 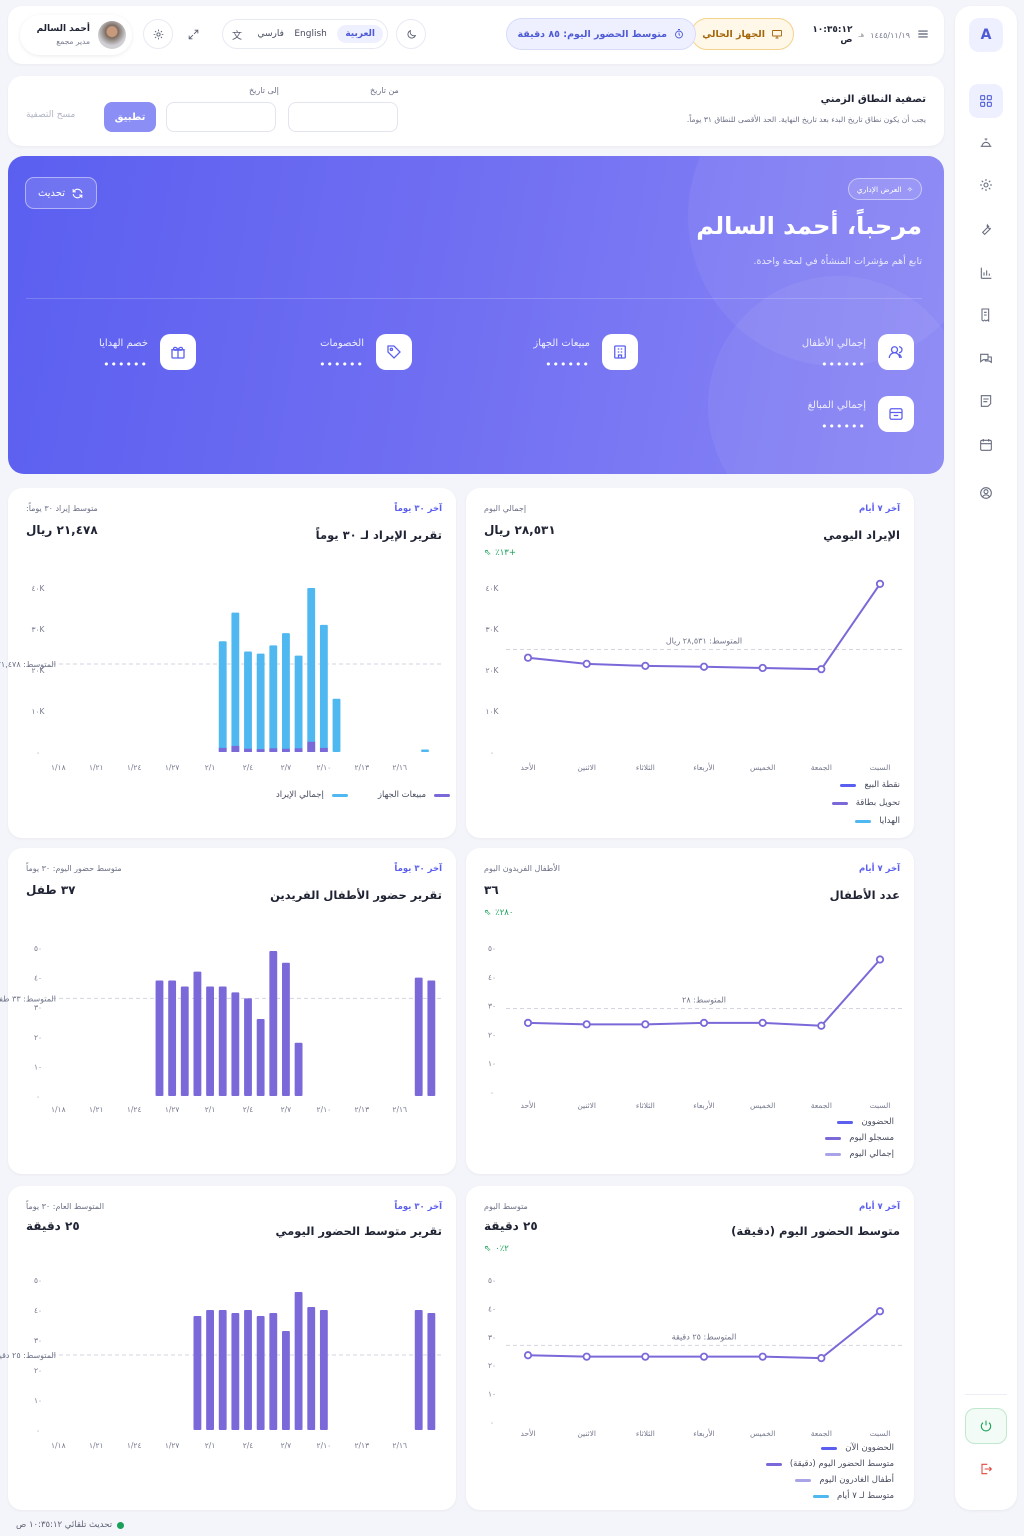 I want to click on monitor-icon, so click(x=777, y=34).